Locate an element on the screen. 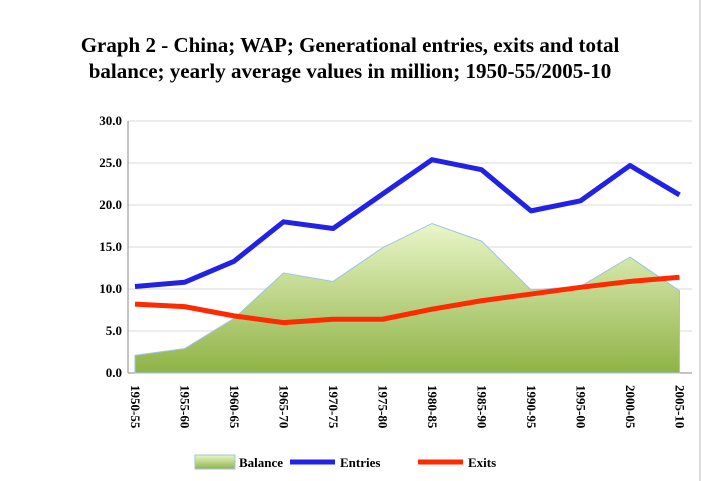 The image size is (701, 481). y-tick-label: 0.0 is located at coordinates (114, 372).